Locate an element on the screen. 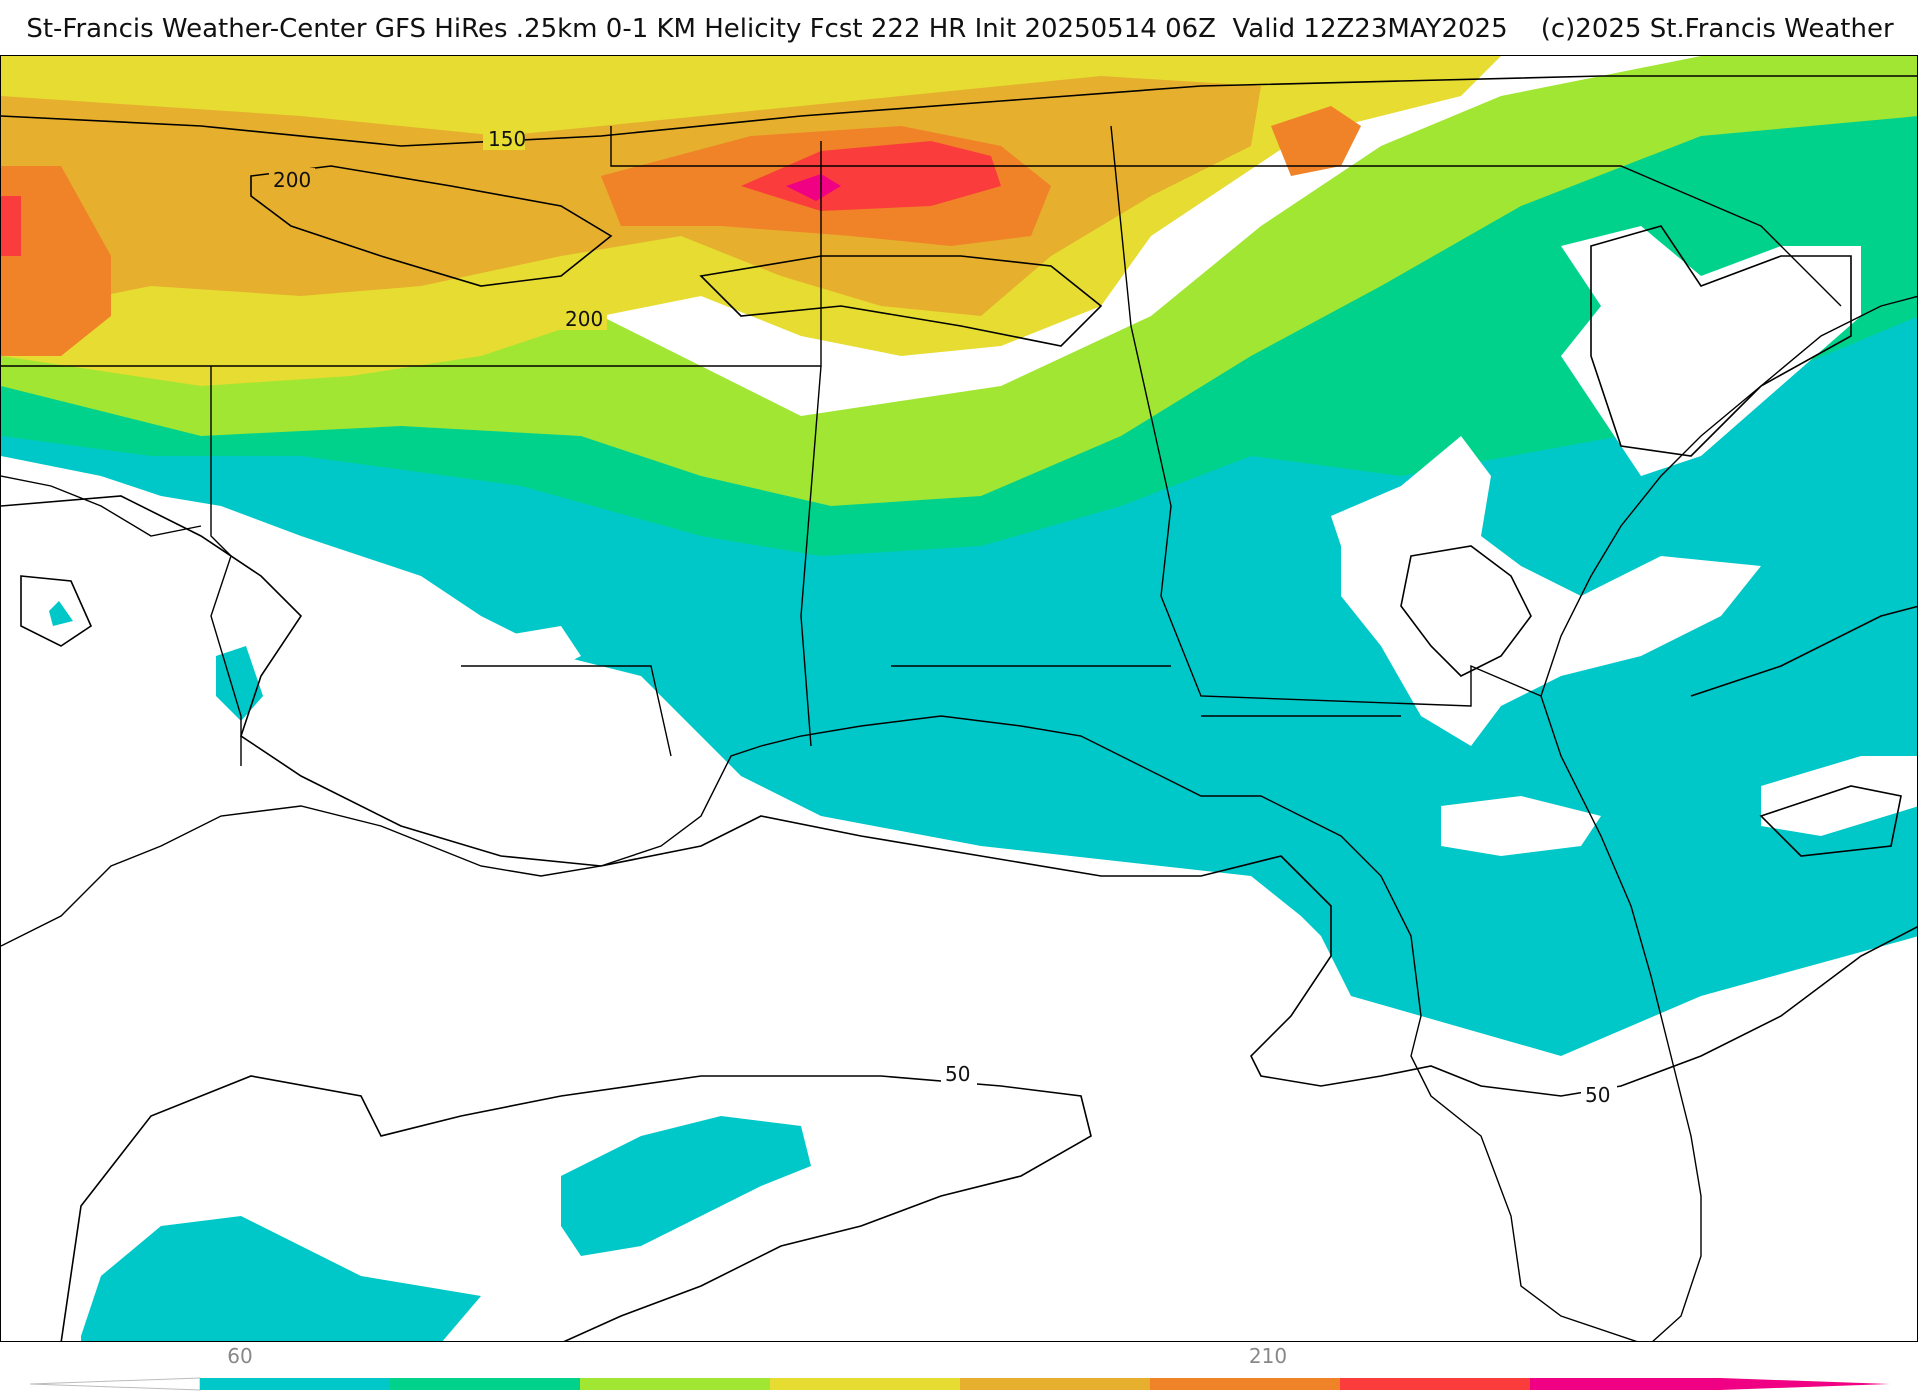  contour-west-loop is located at coordinates (56, 611).